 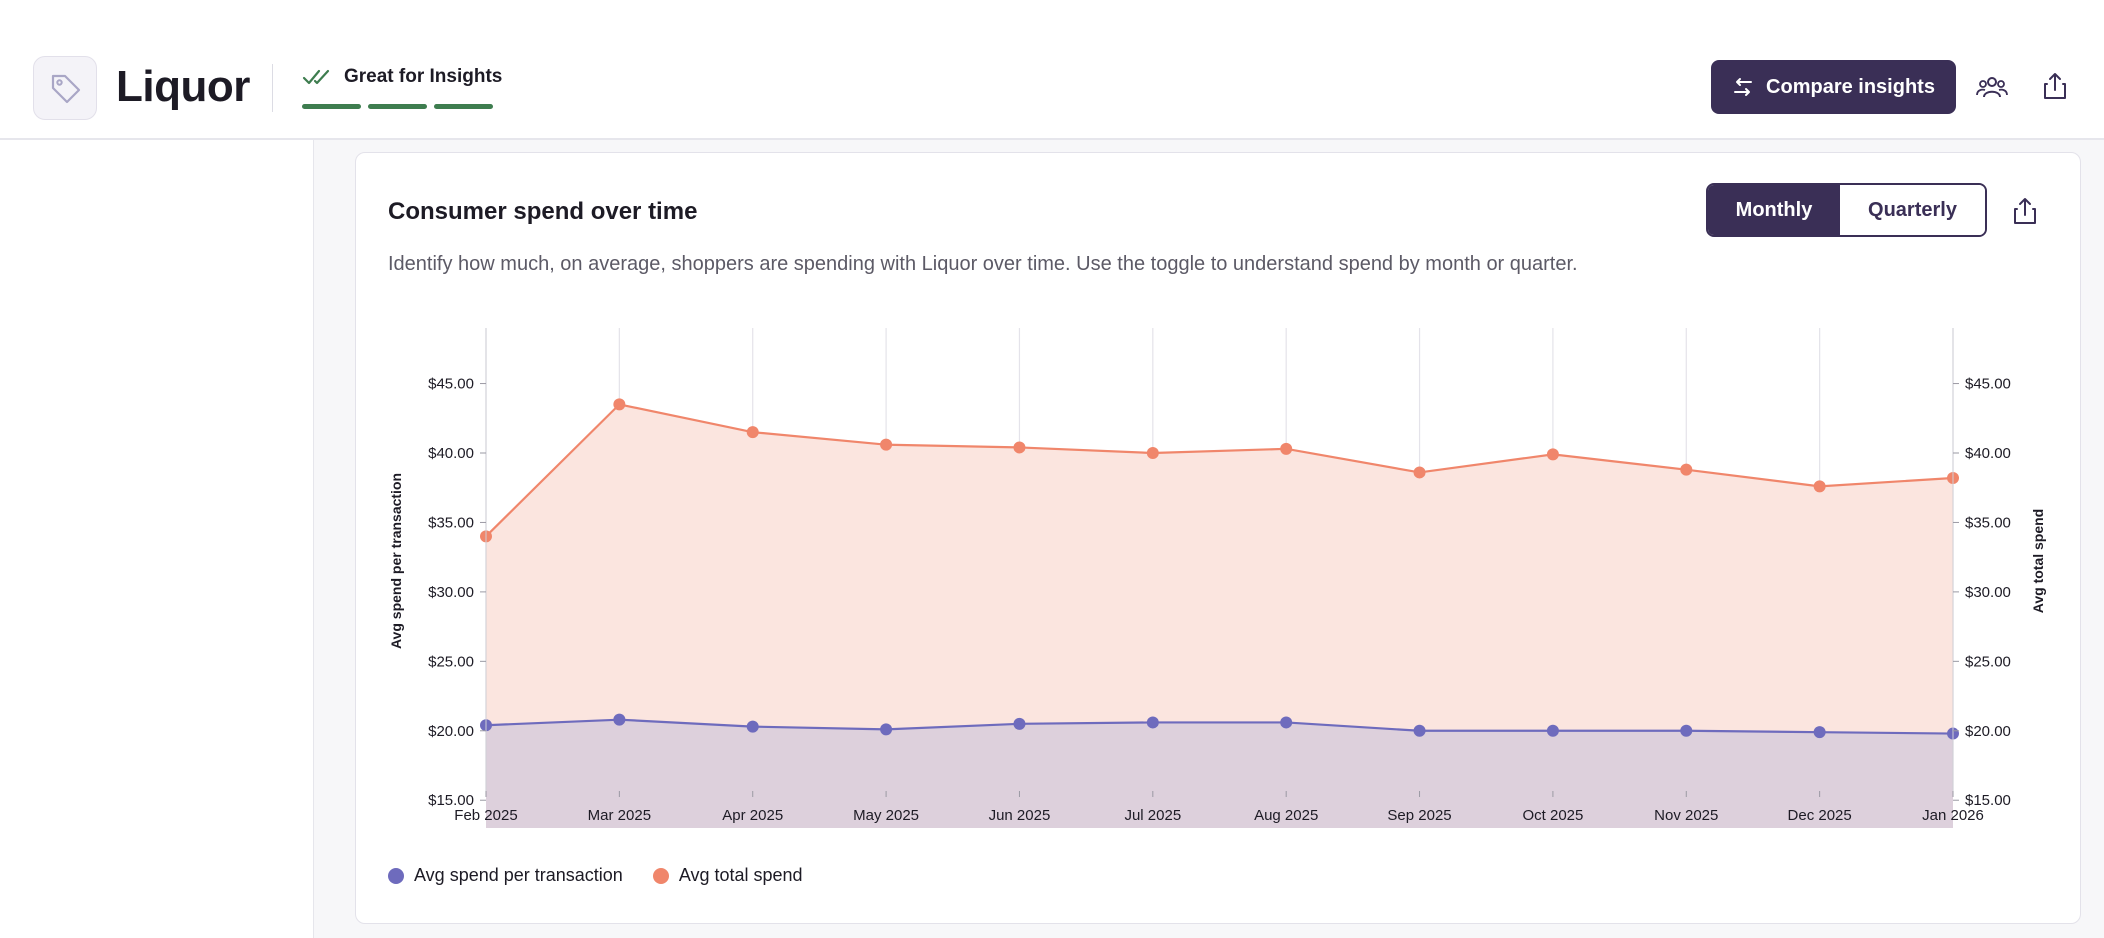 What do you see at coordinates (396, 561) in the screenshot?
I see `y-axis-title-left: Avg spend per transaction` at bounding box center [396, 561].